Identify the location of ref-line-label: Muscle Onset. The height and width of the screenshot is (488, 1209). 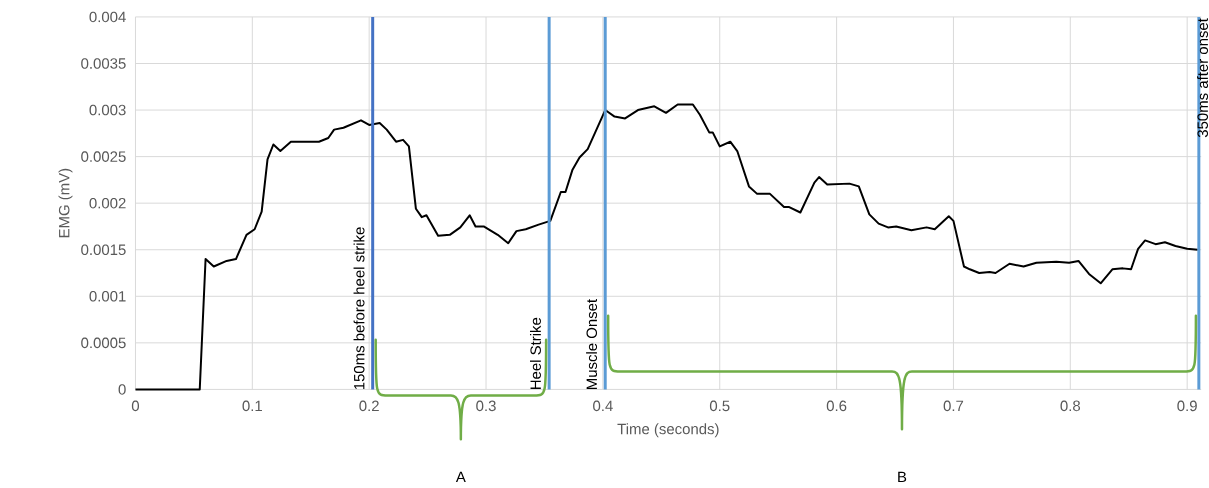
(592, 344).